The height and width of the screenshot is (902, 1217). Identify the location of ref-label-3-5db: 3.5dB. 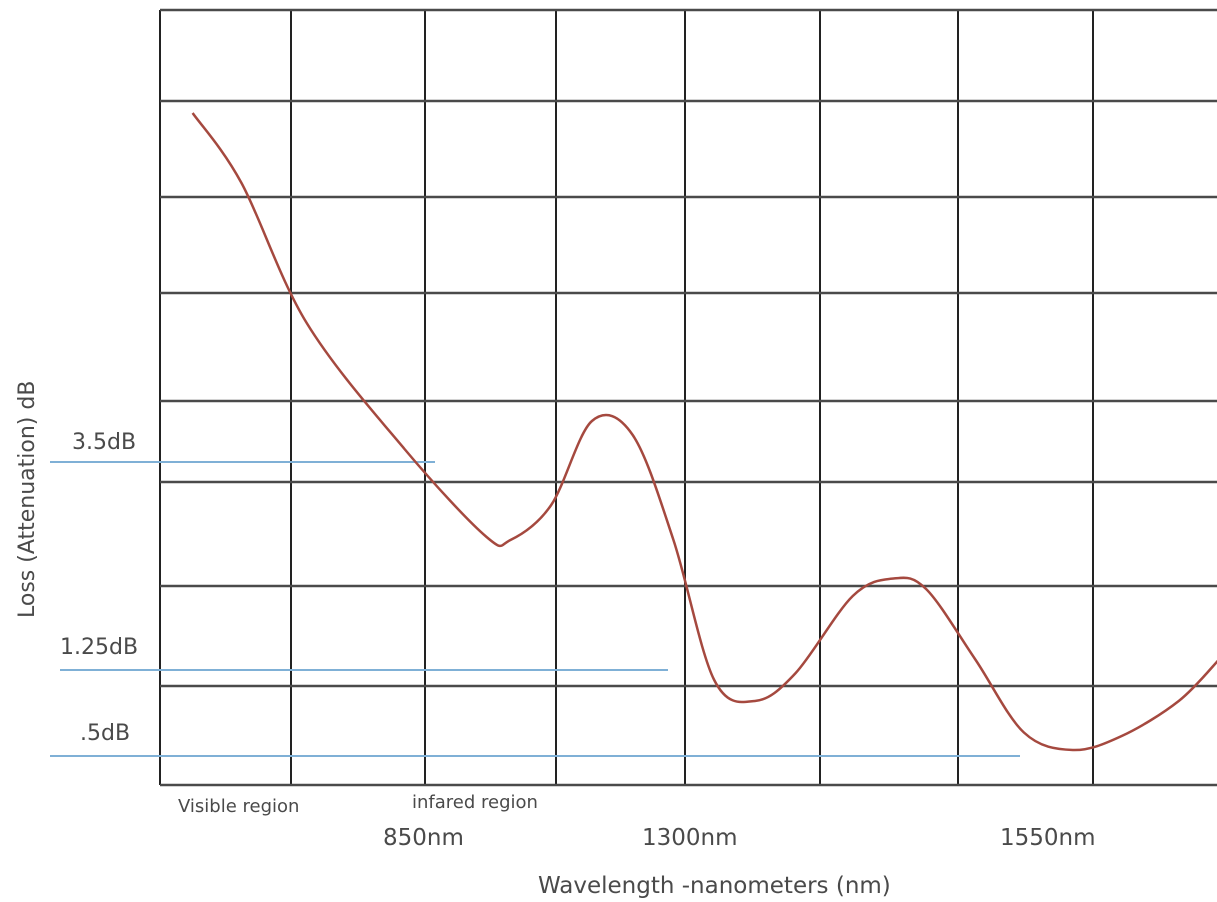
(104, 442).